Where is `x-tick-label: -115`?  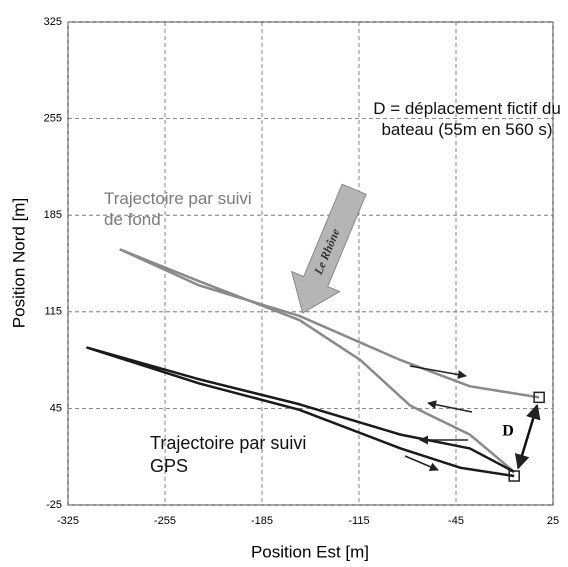
x-tick-label: -115 is located at coordinates (358, 521).